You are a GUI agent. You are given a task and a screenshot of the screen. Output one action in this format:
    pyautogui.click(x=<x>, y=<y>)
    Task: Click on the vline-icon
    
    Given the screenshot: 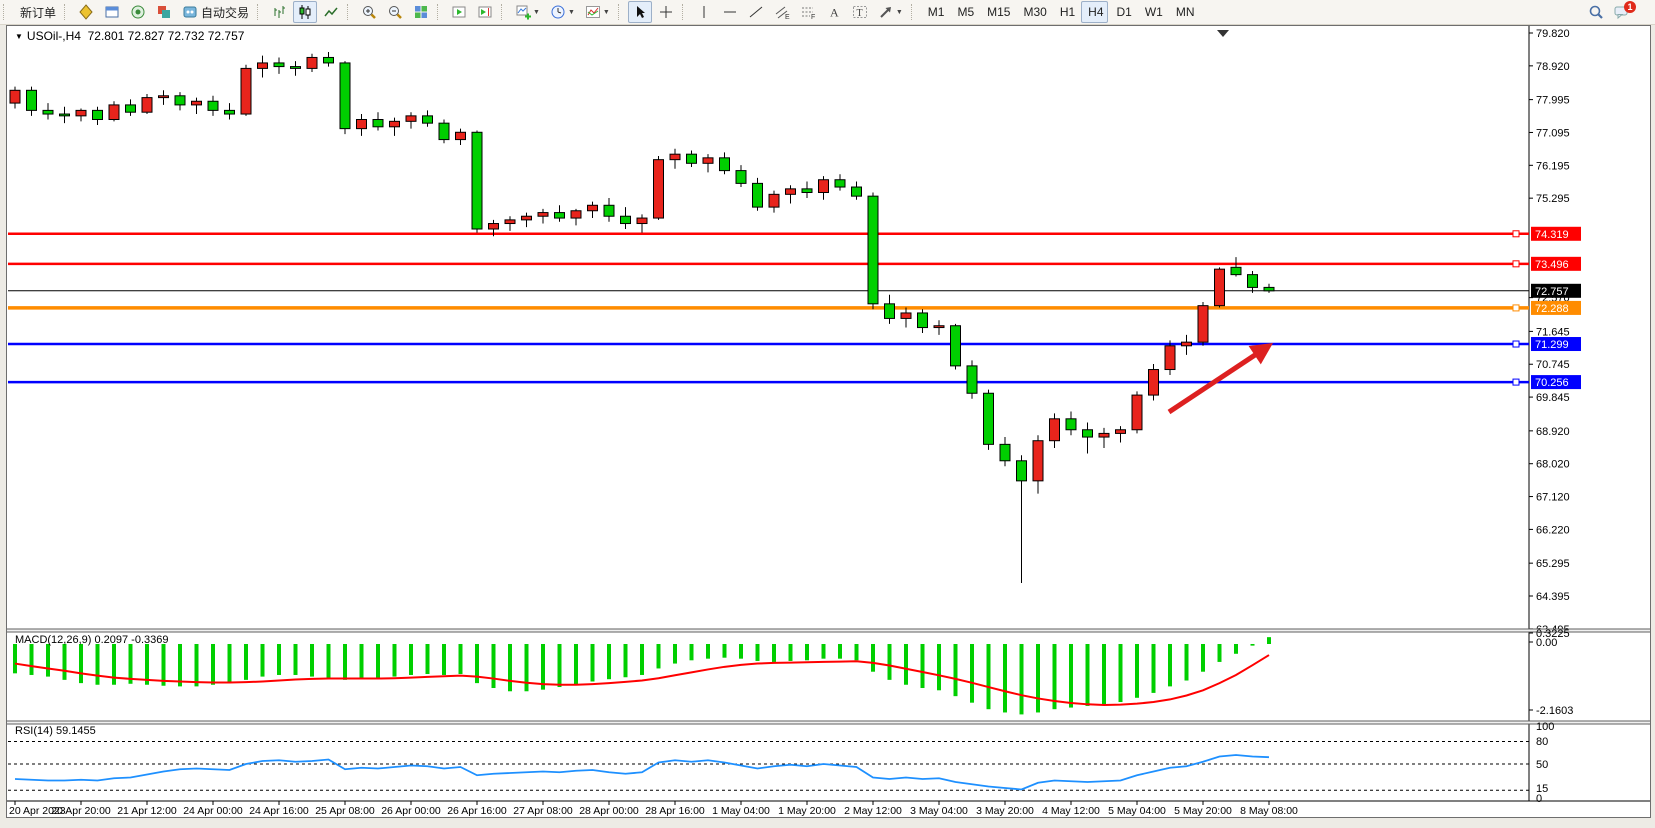 What is the action you would take?
    pyautogui.click(x=704, y=12)
    